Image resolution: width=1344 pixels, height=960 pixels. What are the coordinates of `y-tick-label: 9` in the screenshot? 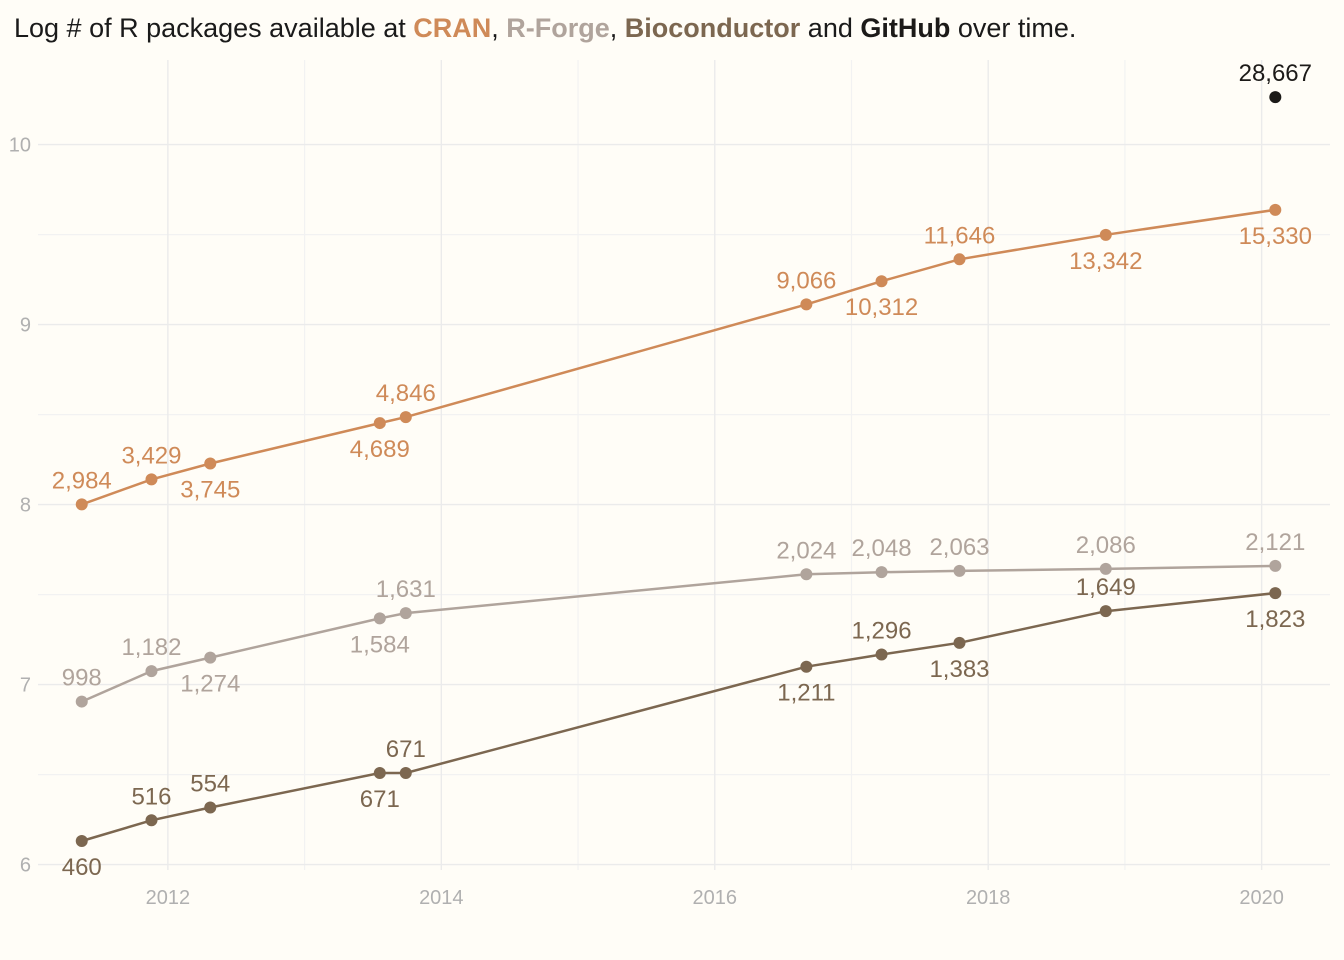 It's located at (25, 326).